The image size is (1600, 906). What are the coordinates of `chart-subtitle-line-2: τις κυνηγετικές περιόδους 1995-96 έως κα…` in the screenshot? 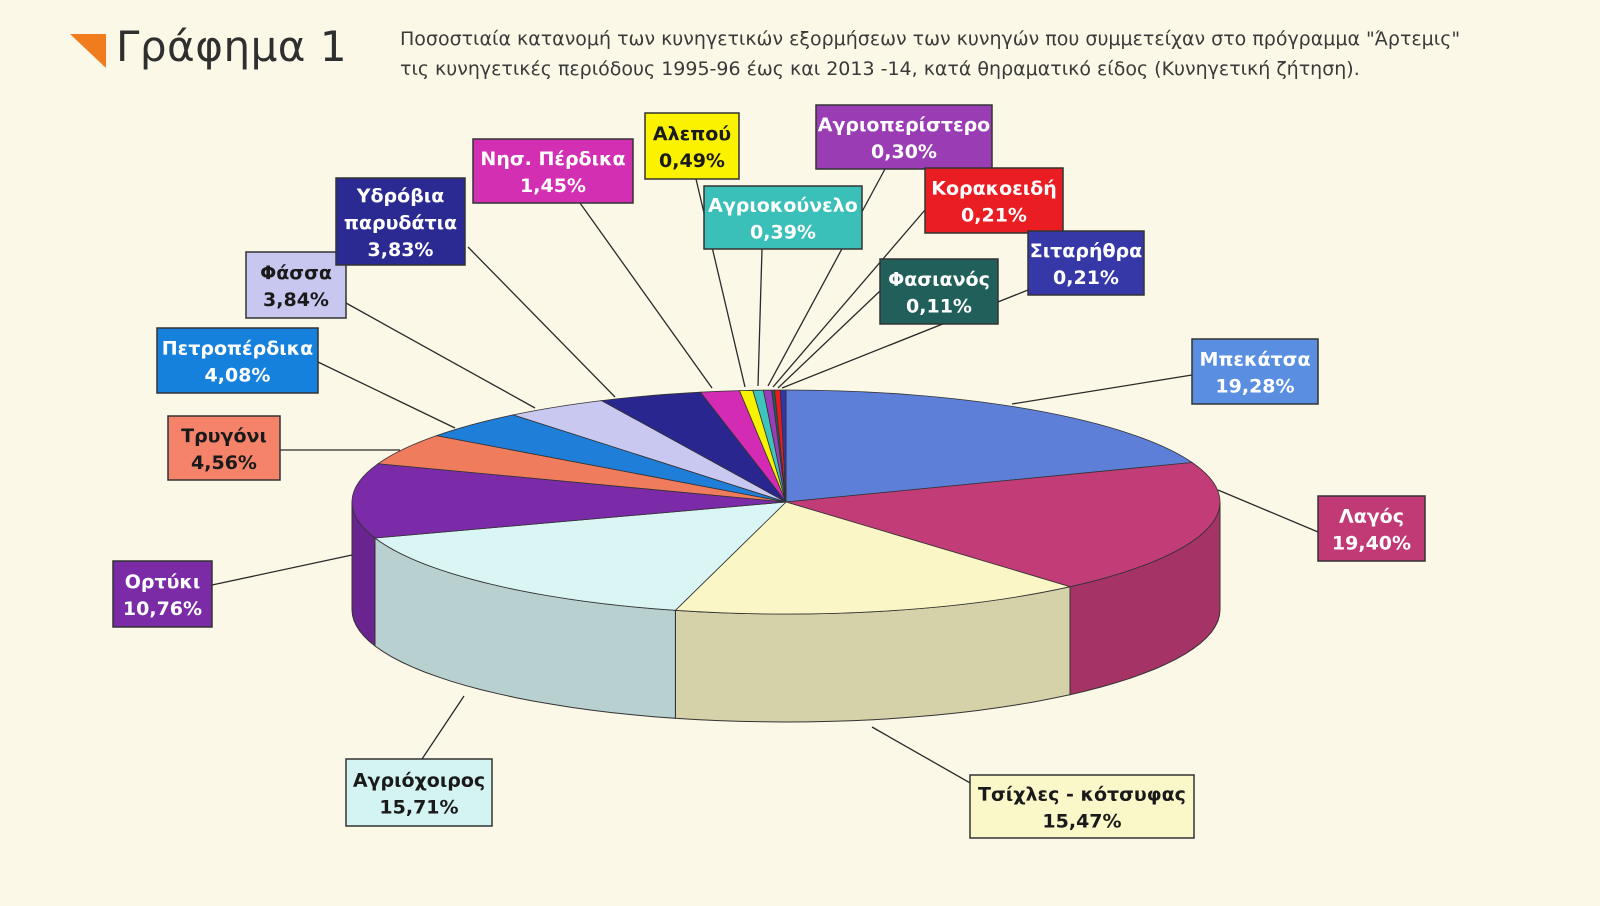 It's located at (880, 69).